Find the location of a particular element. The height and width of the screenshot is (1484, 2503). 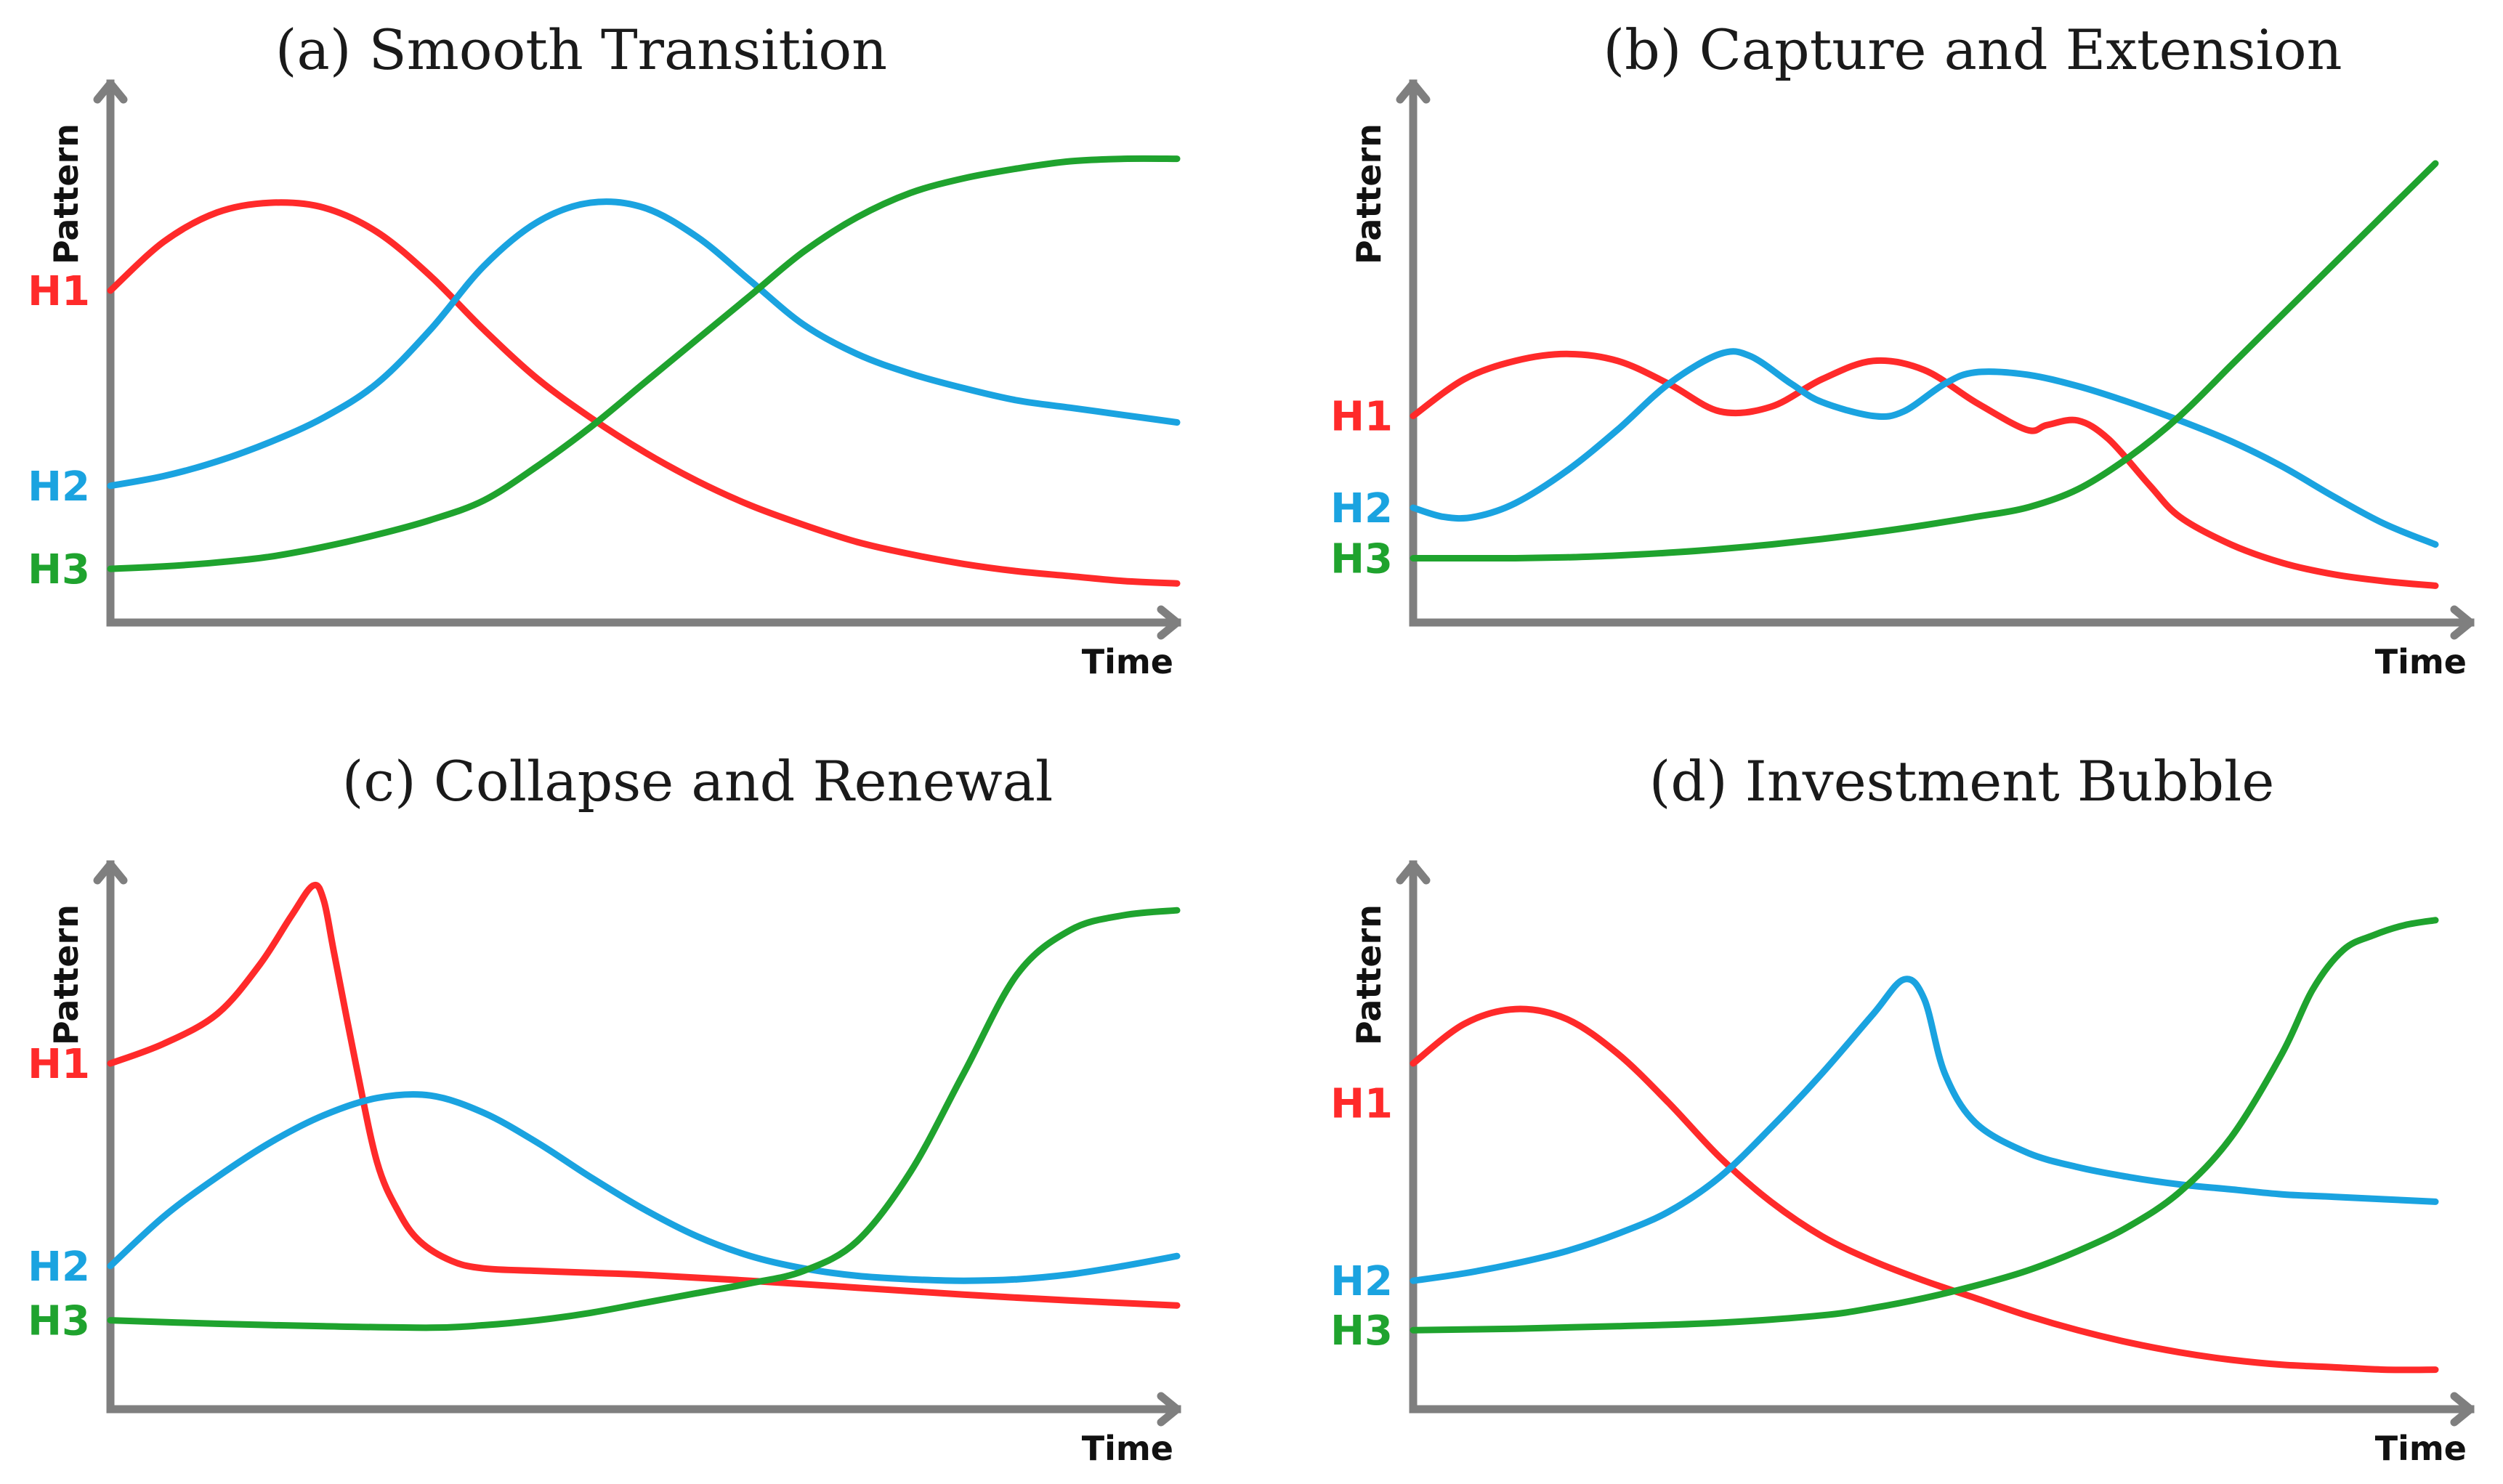

panel-title: (c) Collapse and Renewal is located at coordinates (698, 781).